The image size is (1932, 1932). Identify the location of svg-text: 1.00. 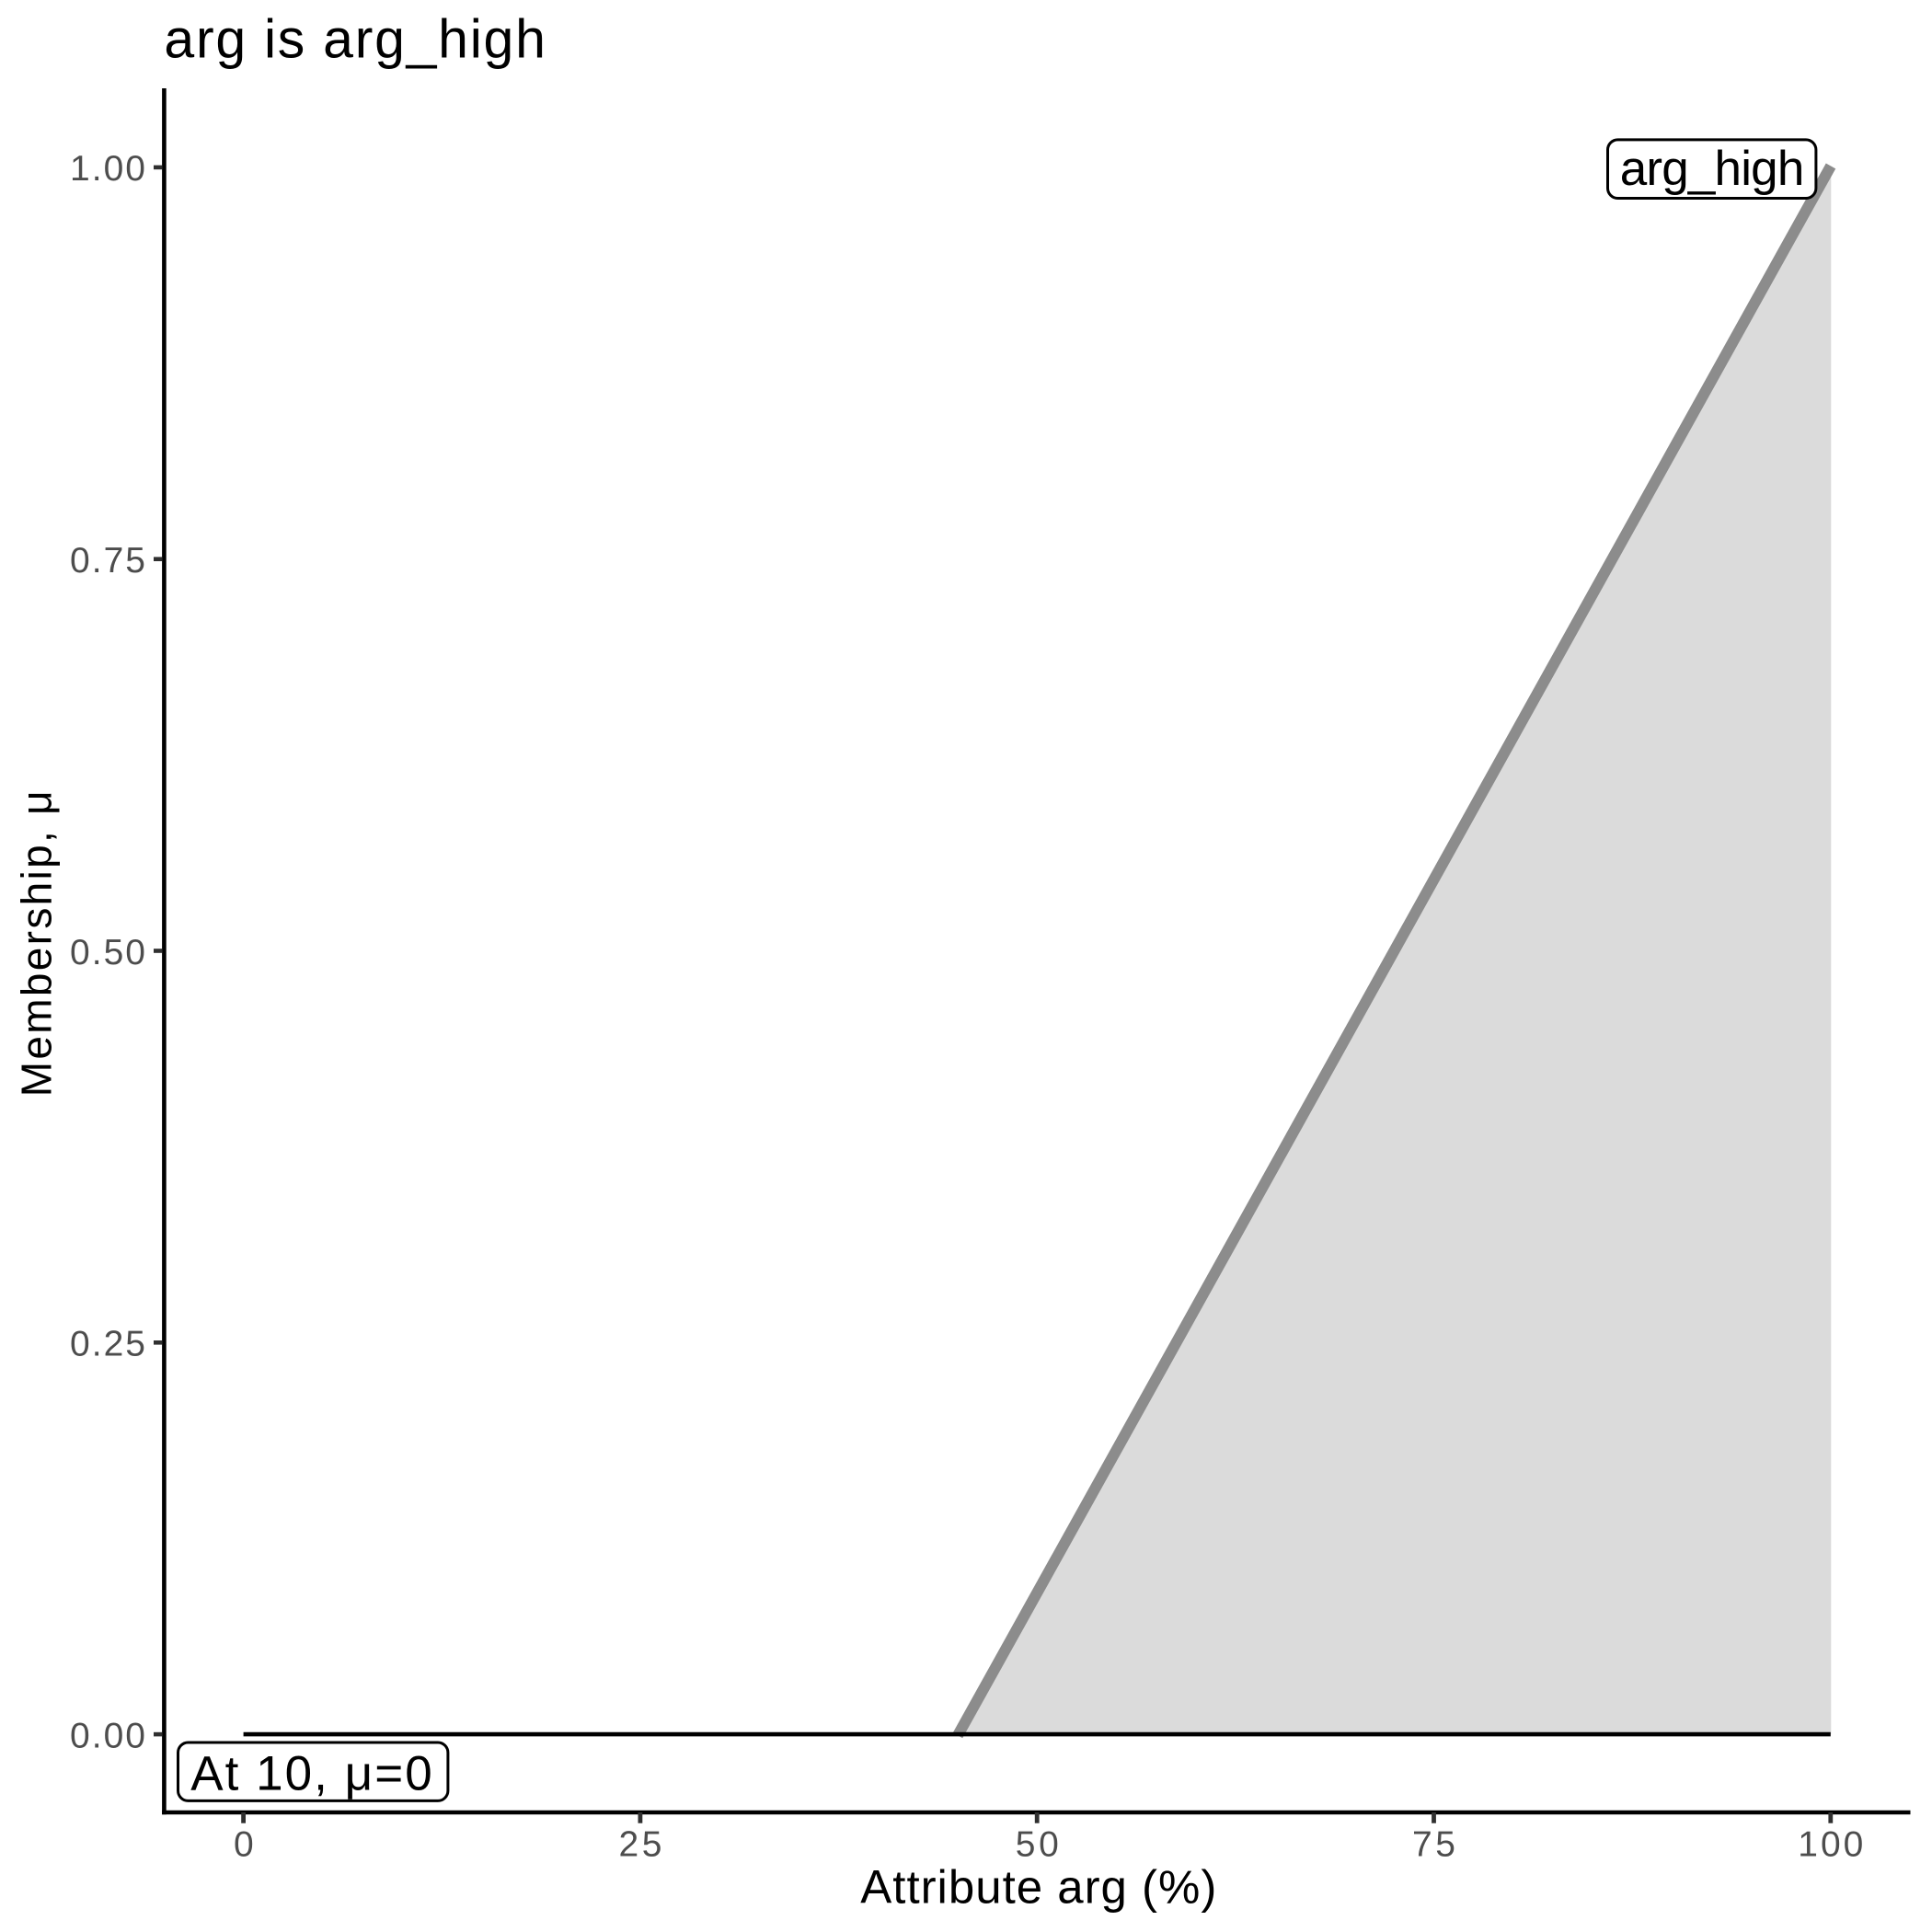
(107, 169).